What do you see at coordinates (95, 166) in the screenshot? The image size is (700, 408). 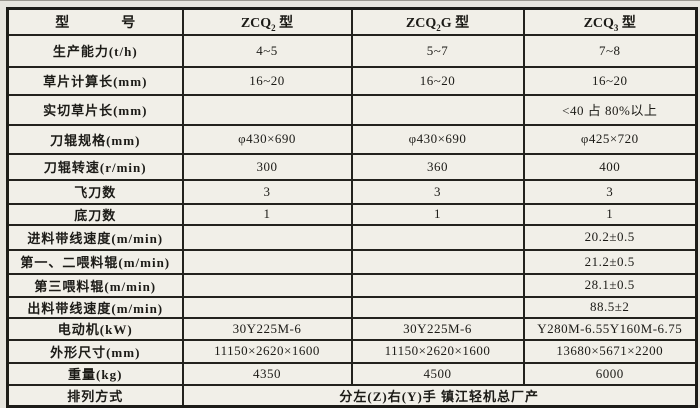 I see `row-label: 刀辊转速(r/min)` at bounding box center [95, 166].